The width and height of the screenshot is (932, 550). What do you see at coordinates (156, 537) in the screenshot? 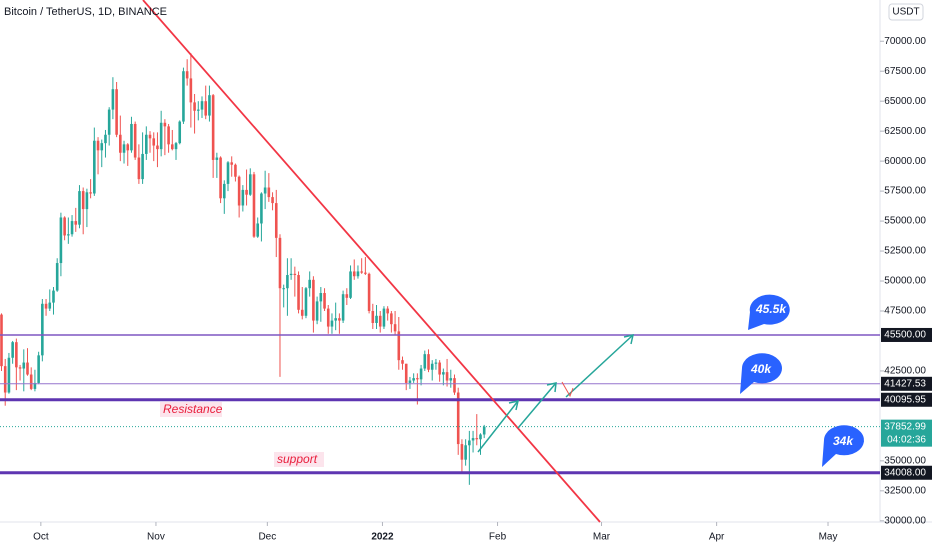
I see `x-tick-label: Nov` at bounding box center [156, 537].